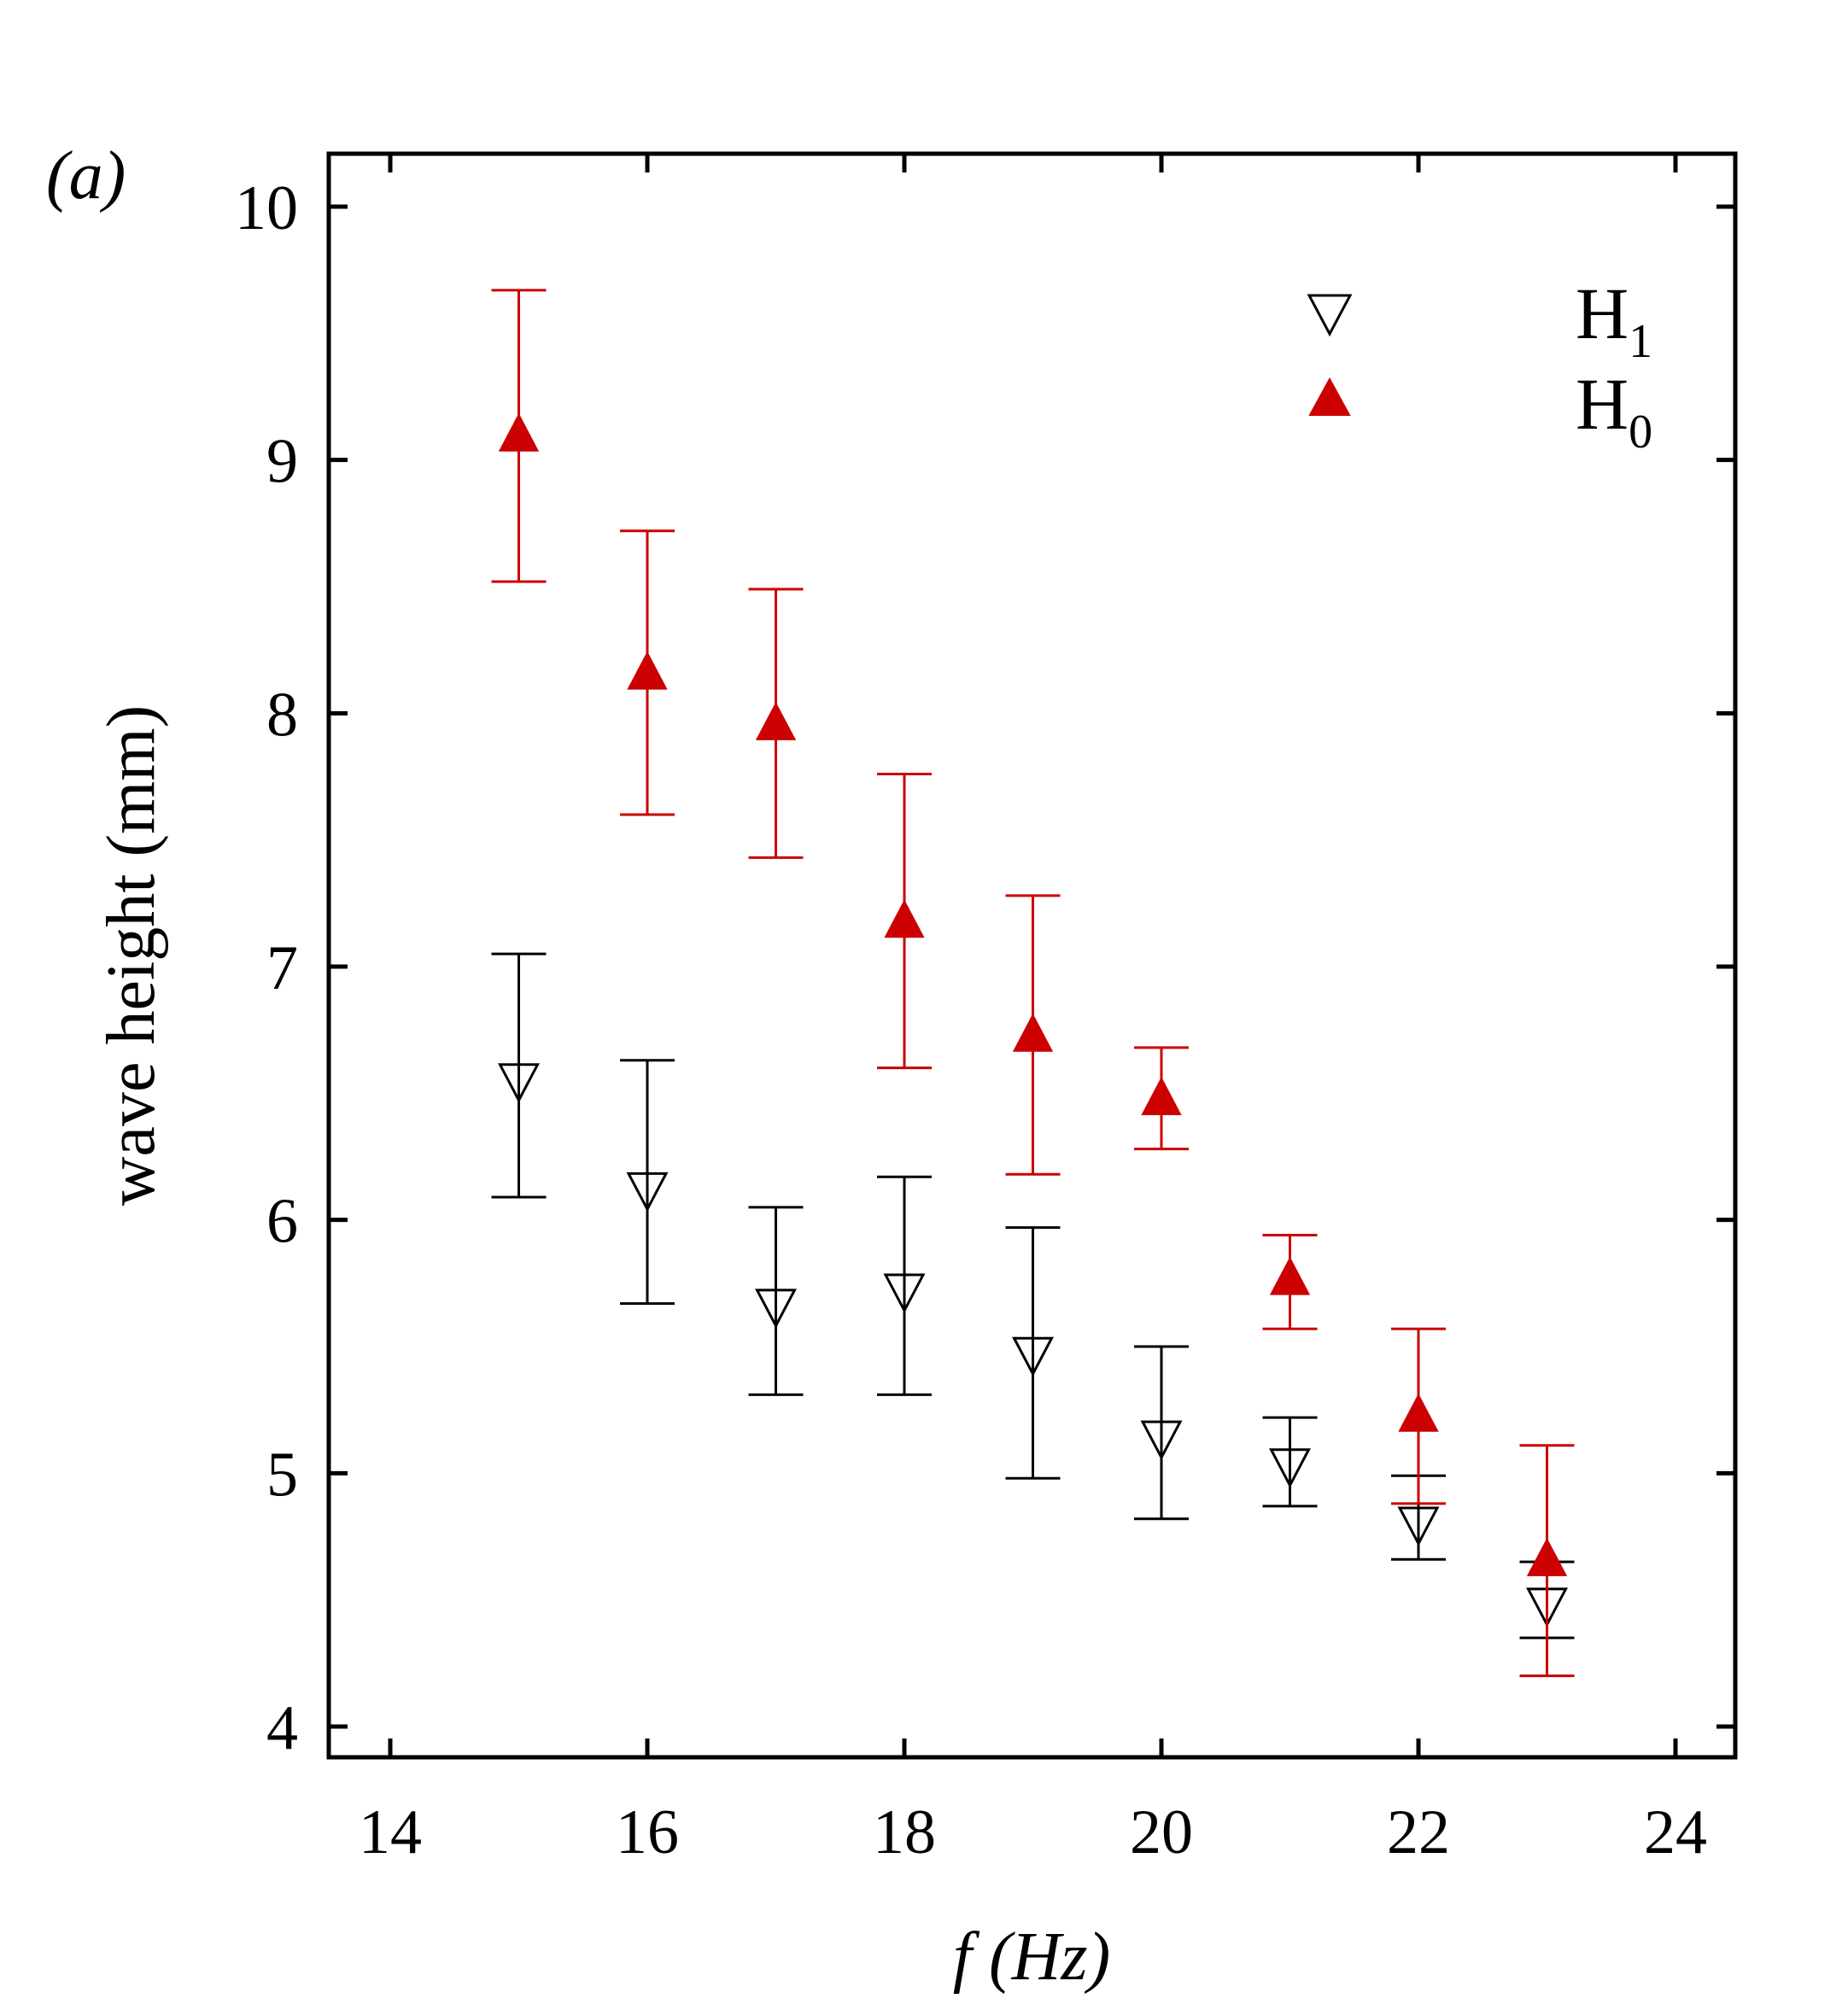 The width and height of the screenshot is (1848, 2016). I want to click on legend: H1 H0, so click(1479, 365).